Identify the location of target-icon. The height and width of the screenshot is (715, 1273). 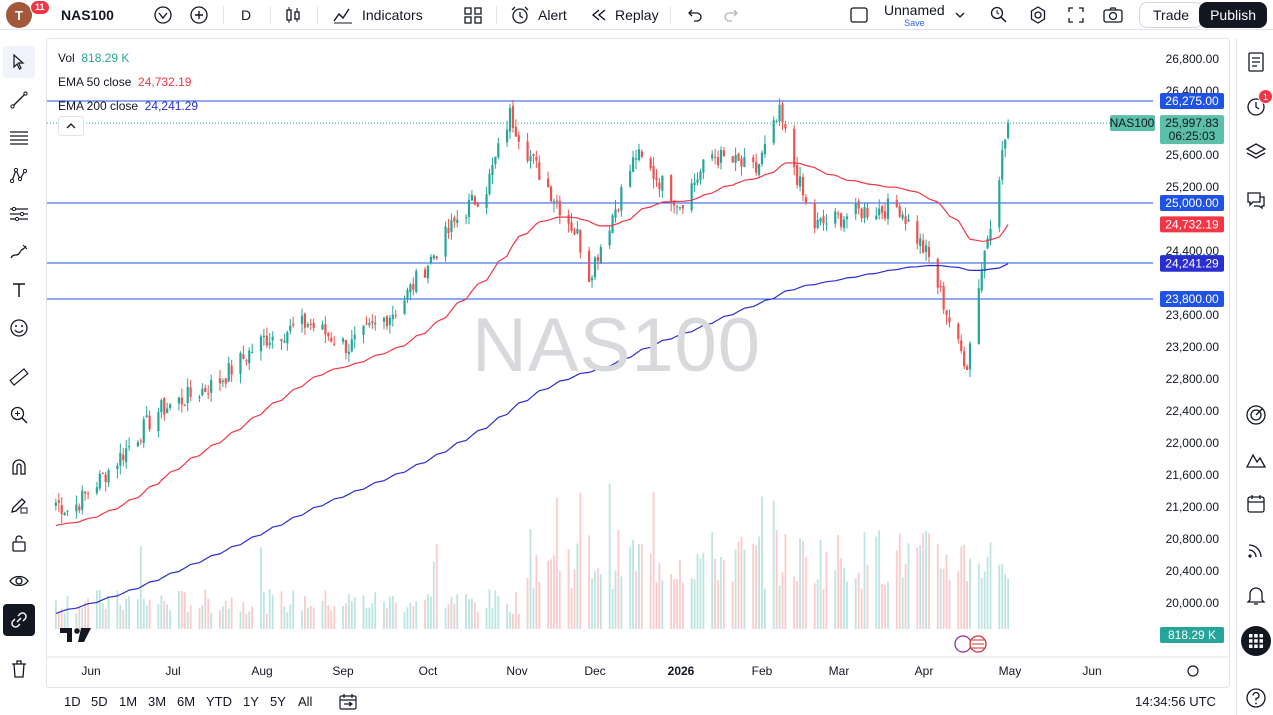
(1256, 415).